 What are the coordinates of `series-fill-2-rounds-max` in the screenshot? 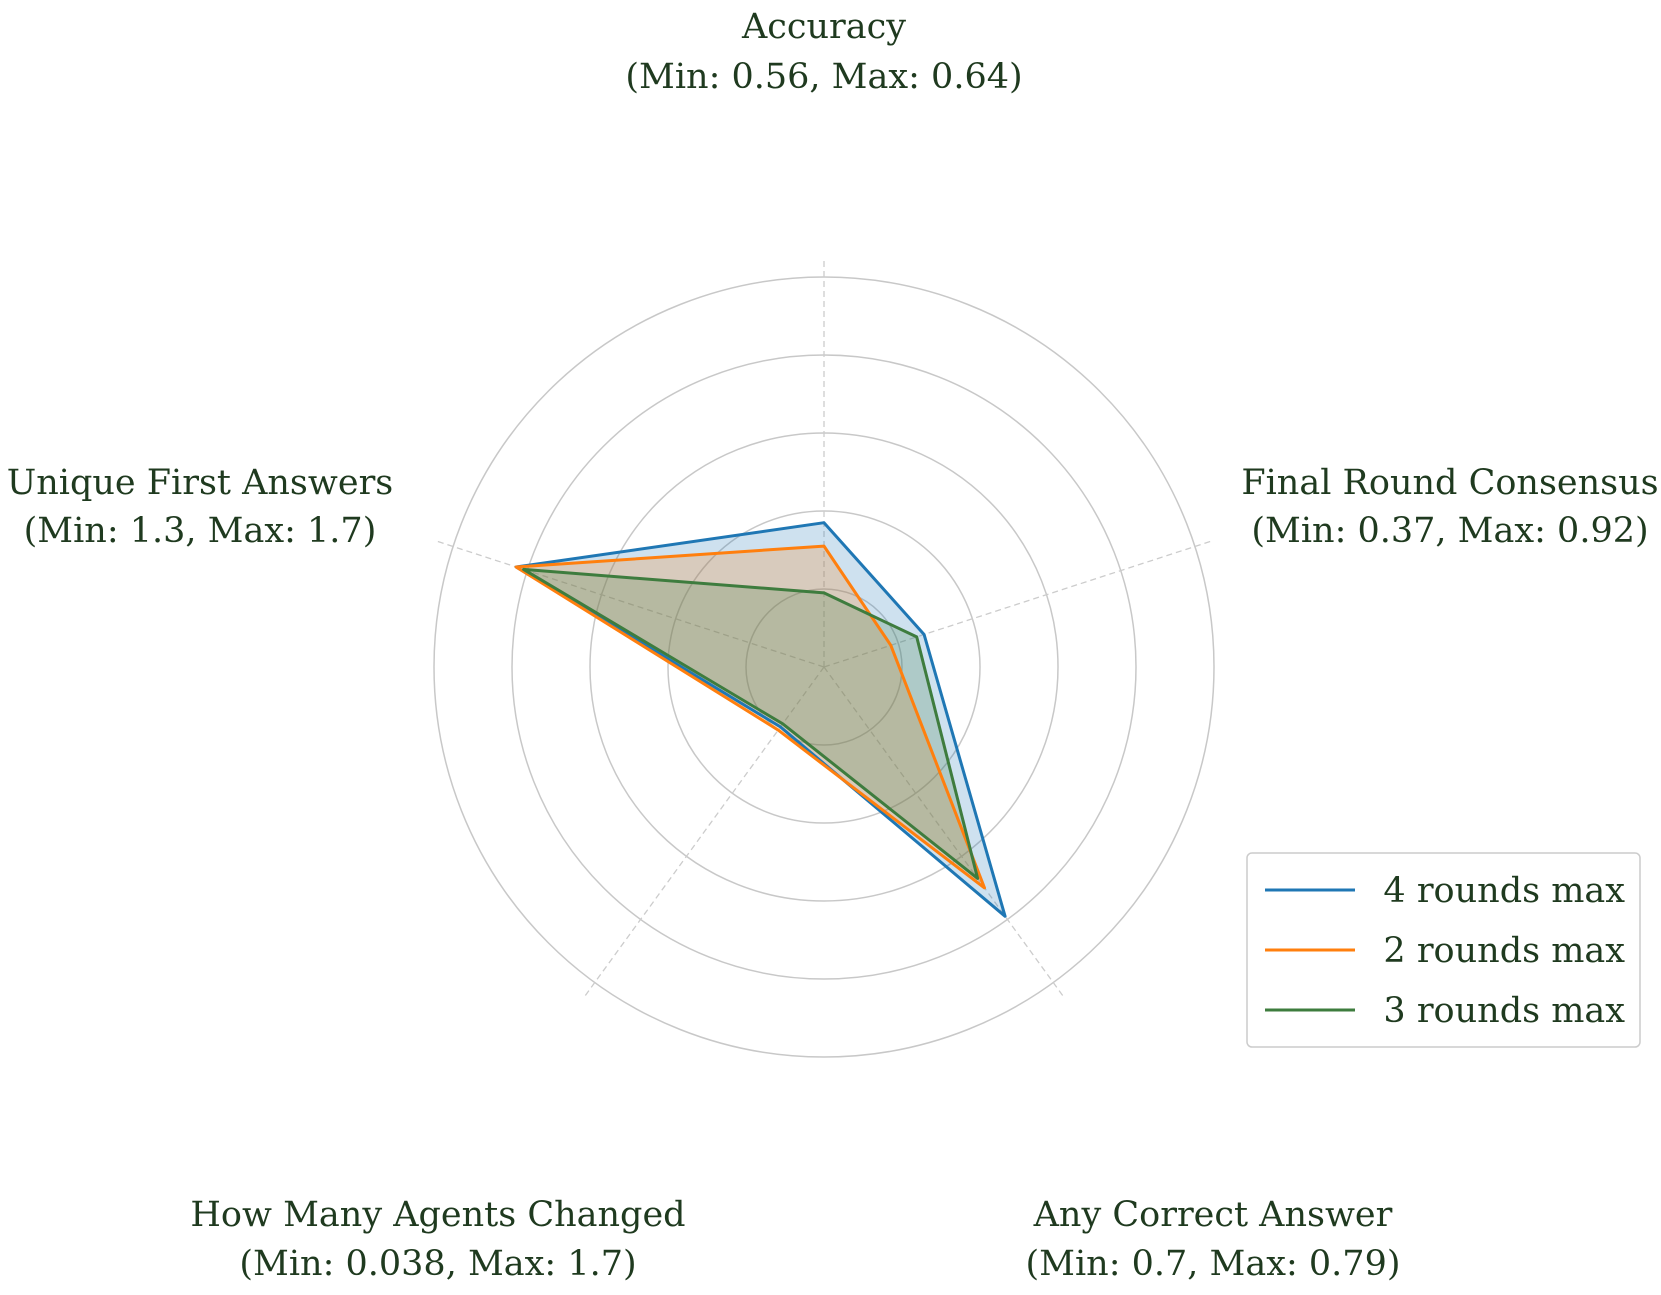 It's located at (750, 717).